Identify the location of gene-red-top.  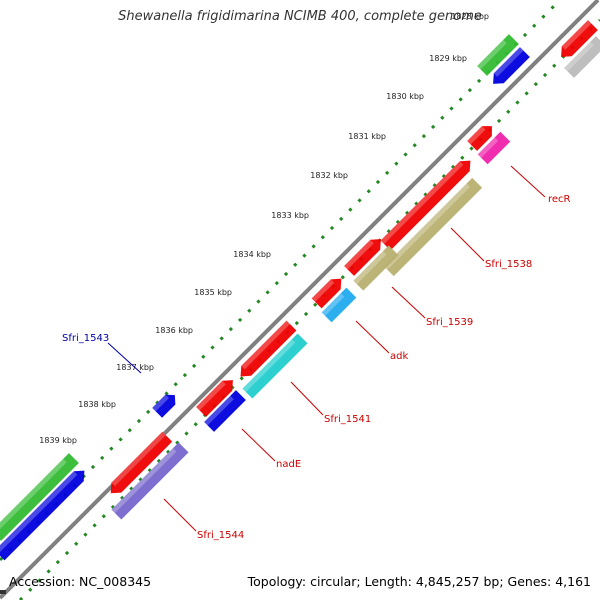
(579, 38).